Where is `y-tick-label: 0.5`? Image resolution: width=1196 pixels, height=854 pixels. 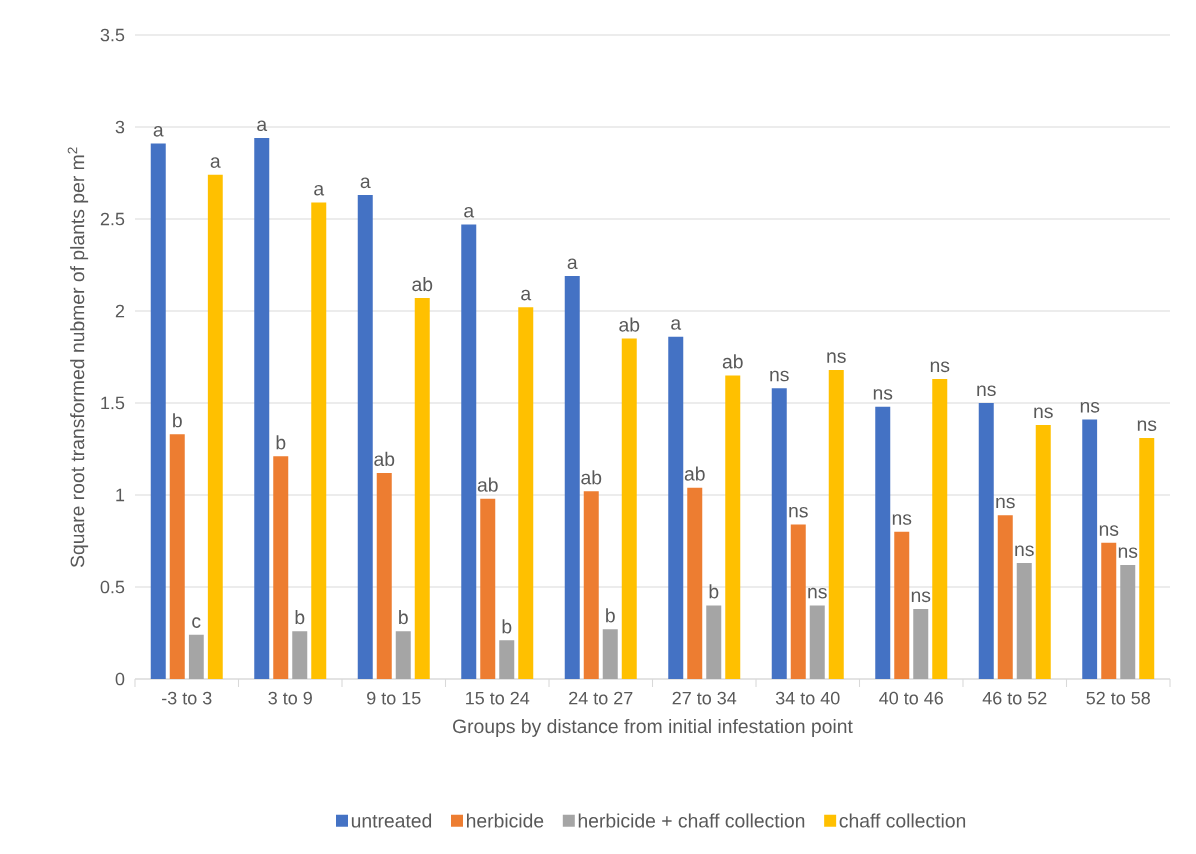 y-tick-label: 0.5 is located at coordinates (112, 587).